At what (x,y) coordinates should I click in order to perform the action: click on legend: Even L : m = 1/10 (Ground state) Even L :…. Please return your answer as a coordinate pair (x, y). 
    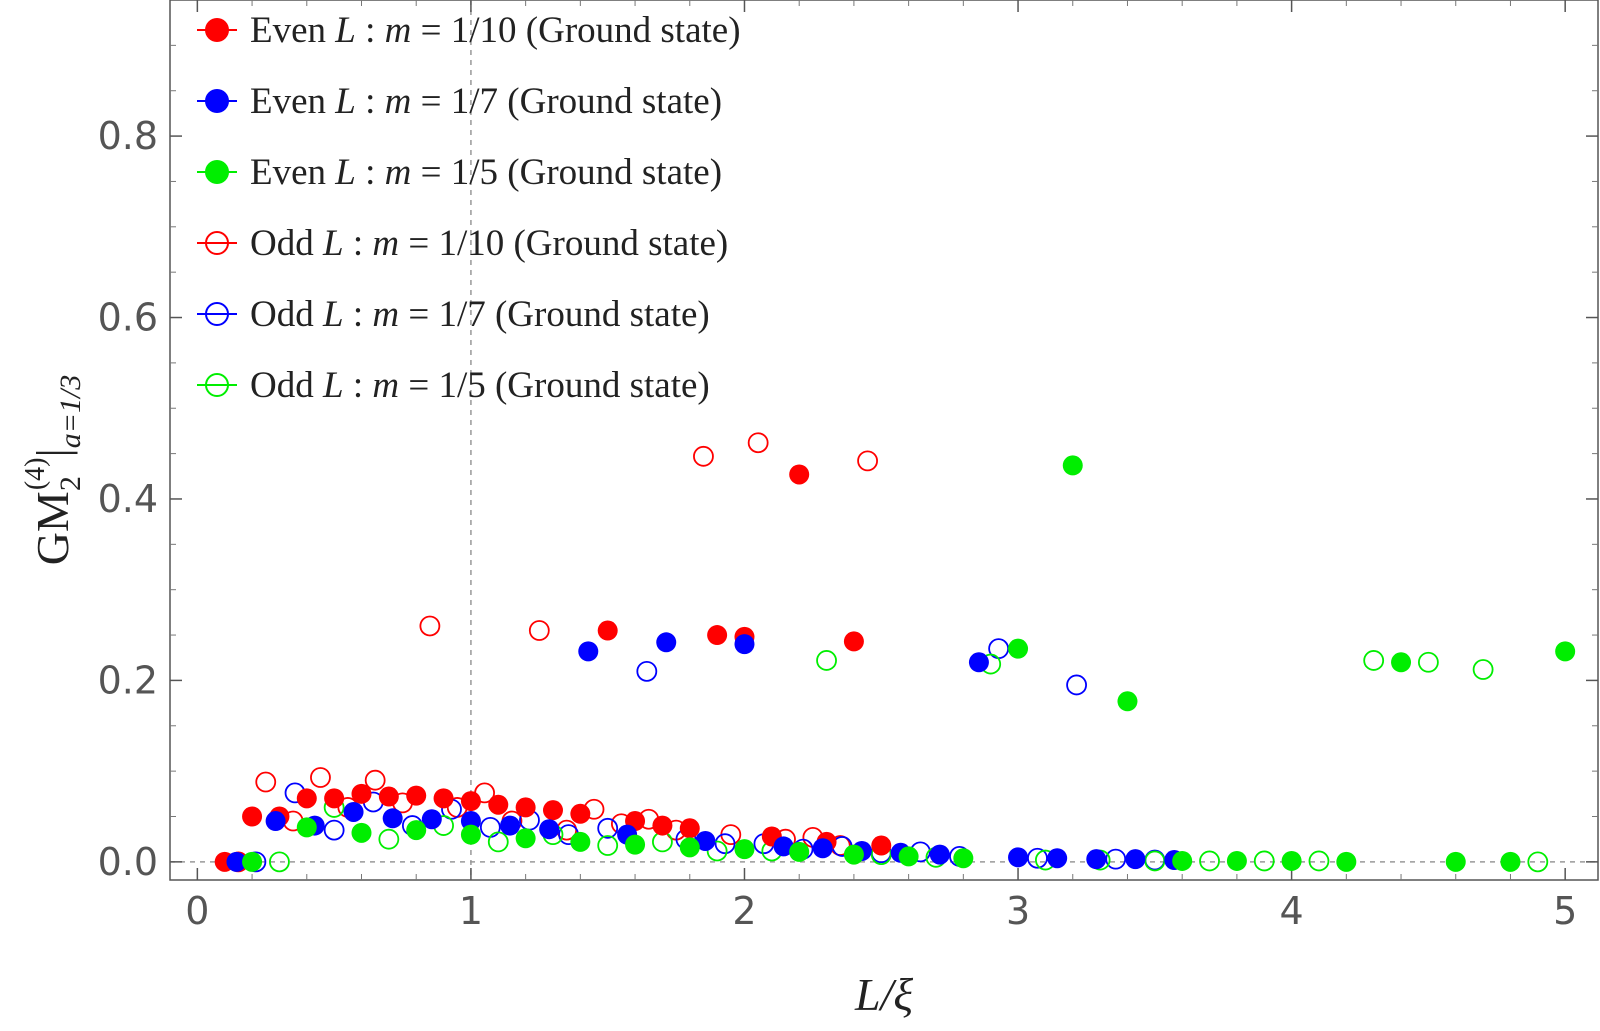
    Looking at the image, I should click on (469, 208).